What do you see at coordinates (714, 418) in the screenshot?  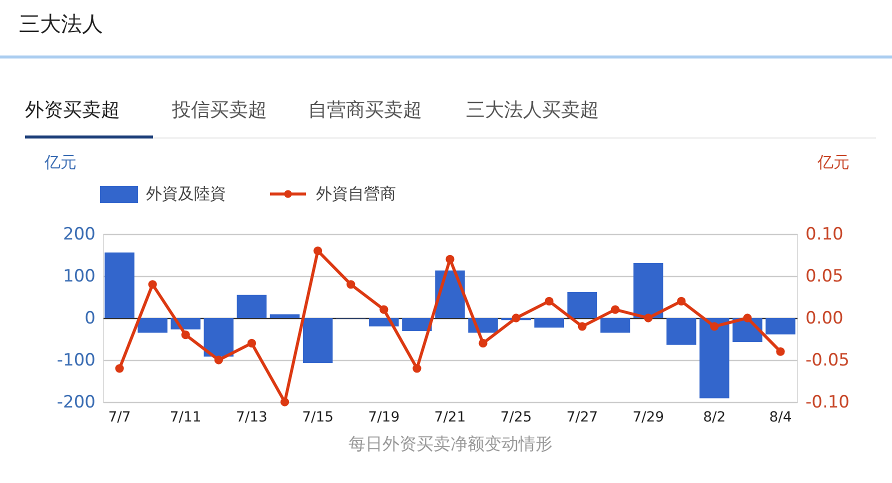 I see `x-tick-label: 8/2` at bounding box center [714, 418].